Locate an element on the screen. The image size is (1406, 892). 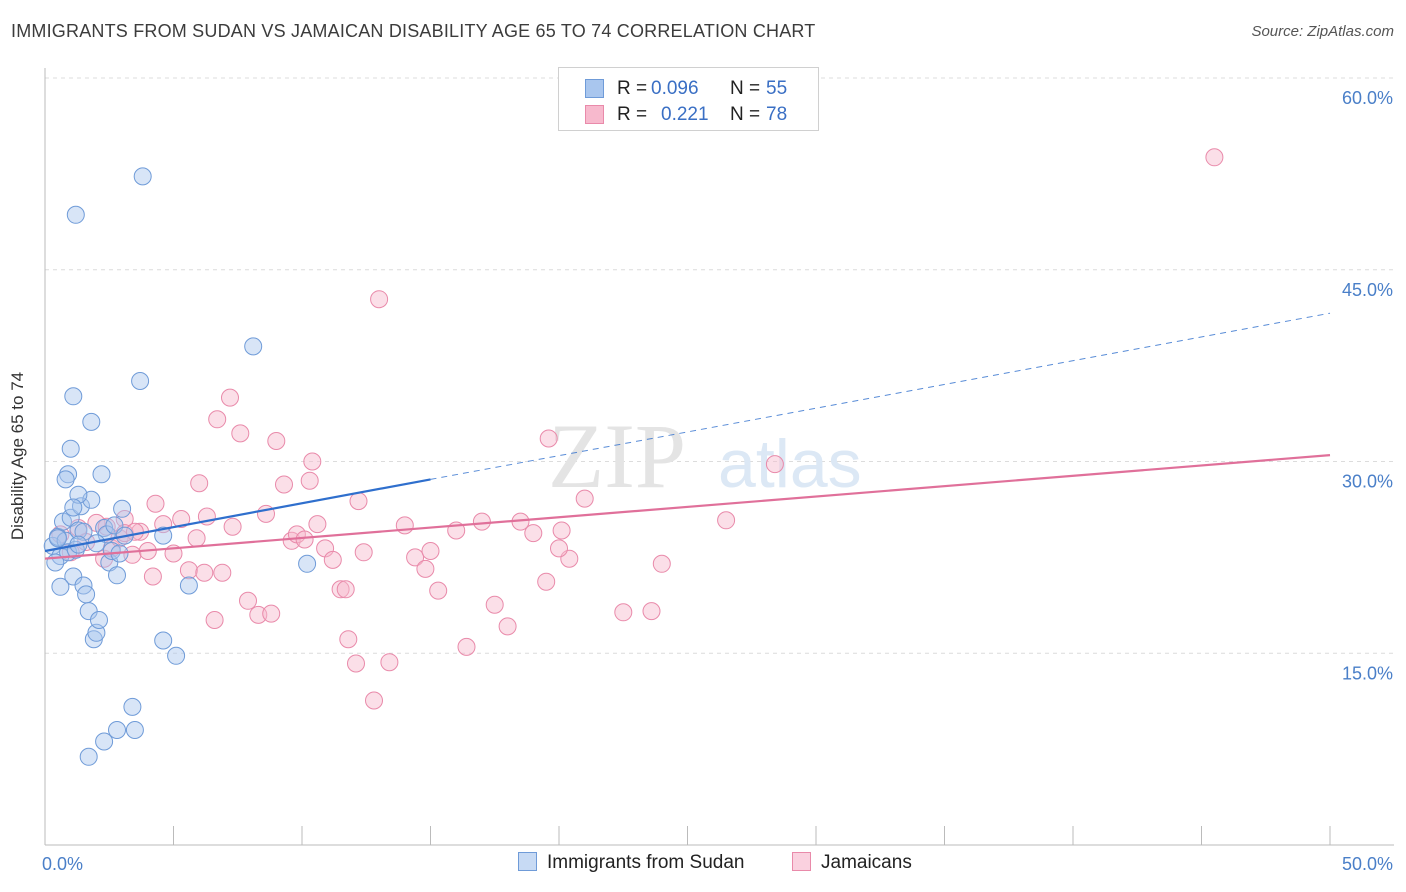
legend-n-value: 78 is located at coordinates (777, 114).